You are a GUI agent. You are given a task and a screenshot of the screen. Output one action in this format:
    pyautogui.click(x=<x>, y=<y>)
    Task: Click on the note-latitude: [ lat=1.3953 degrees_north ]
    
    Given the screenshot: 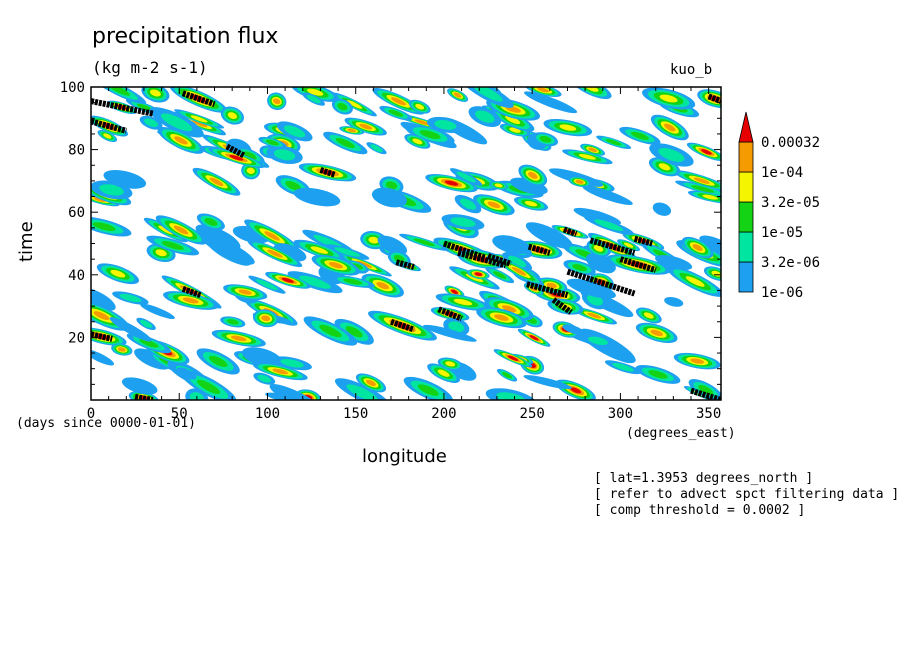 What is the action you would take?
    pyautogui.click(x=704, y=478)
    